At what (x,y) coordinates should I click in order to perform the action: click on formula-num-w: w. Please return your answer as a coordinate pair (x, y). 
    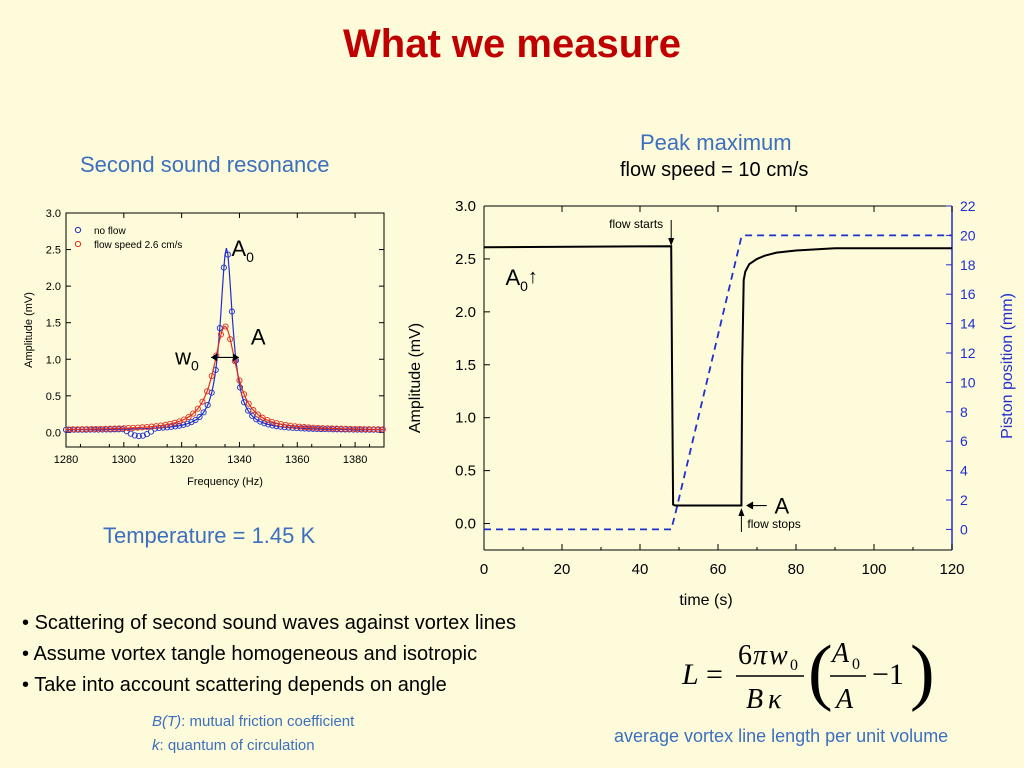
    Looking at the image, I should click on (778, 655).